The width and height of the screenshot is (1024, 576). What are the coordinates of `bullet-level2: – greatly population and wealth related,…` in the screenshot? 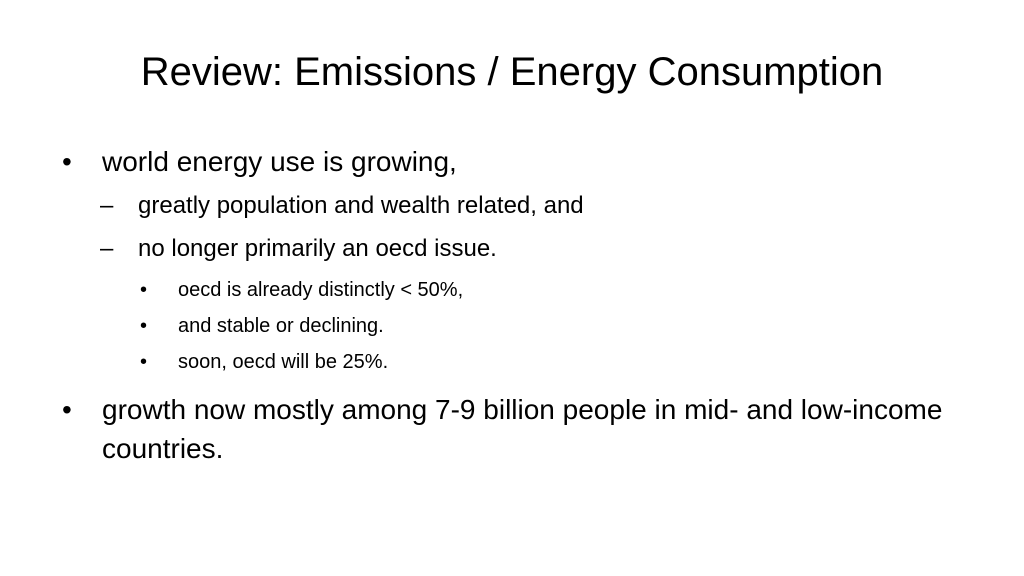 It's located at (342, 206).